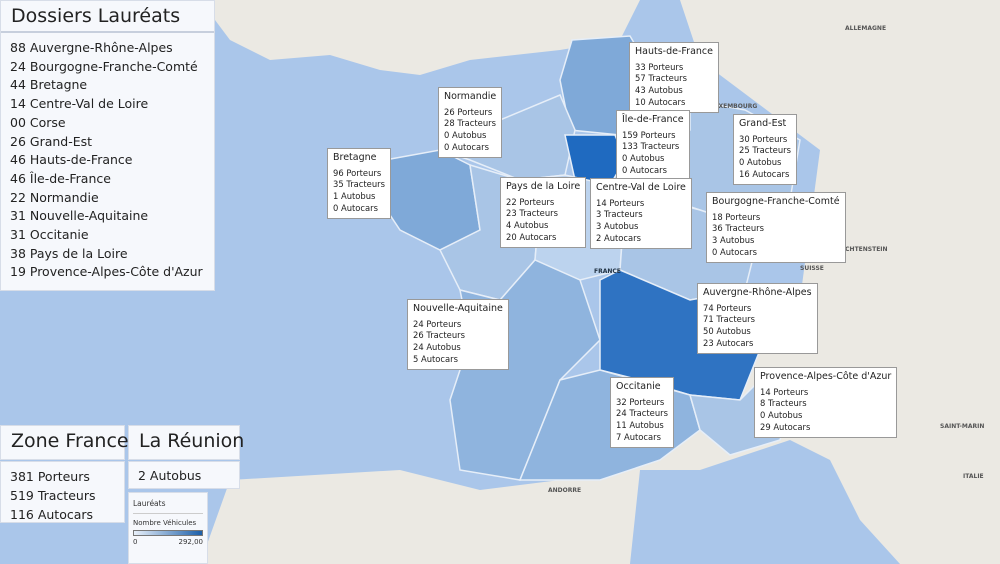 Image resolution: width=1000 pixels, height=564 pixels. I want to click on callout-line: 24 Tracteurs, so click(642, 413).